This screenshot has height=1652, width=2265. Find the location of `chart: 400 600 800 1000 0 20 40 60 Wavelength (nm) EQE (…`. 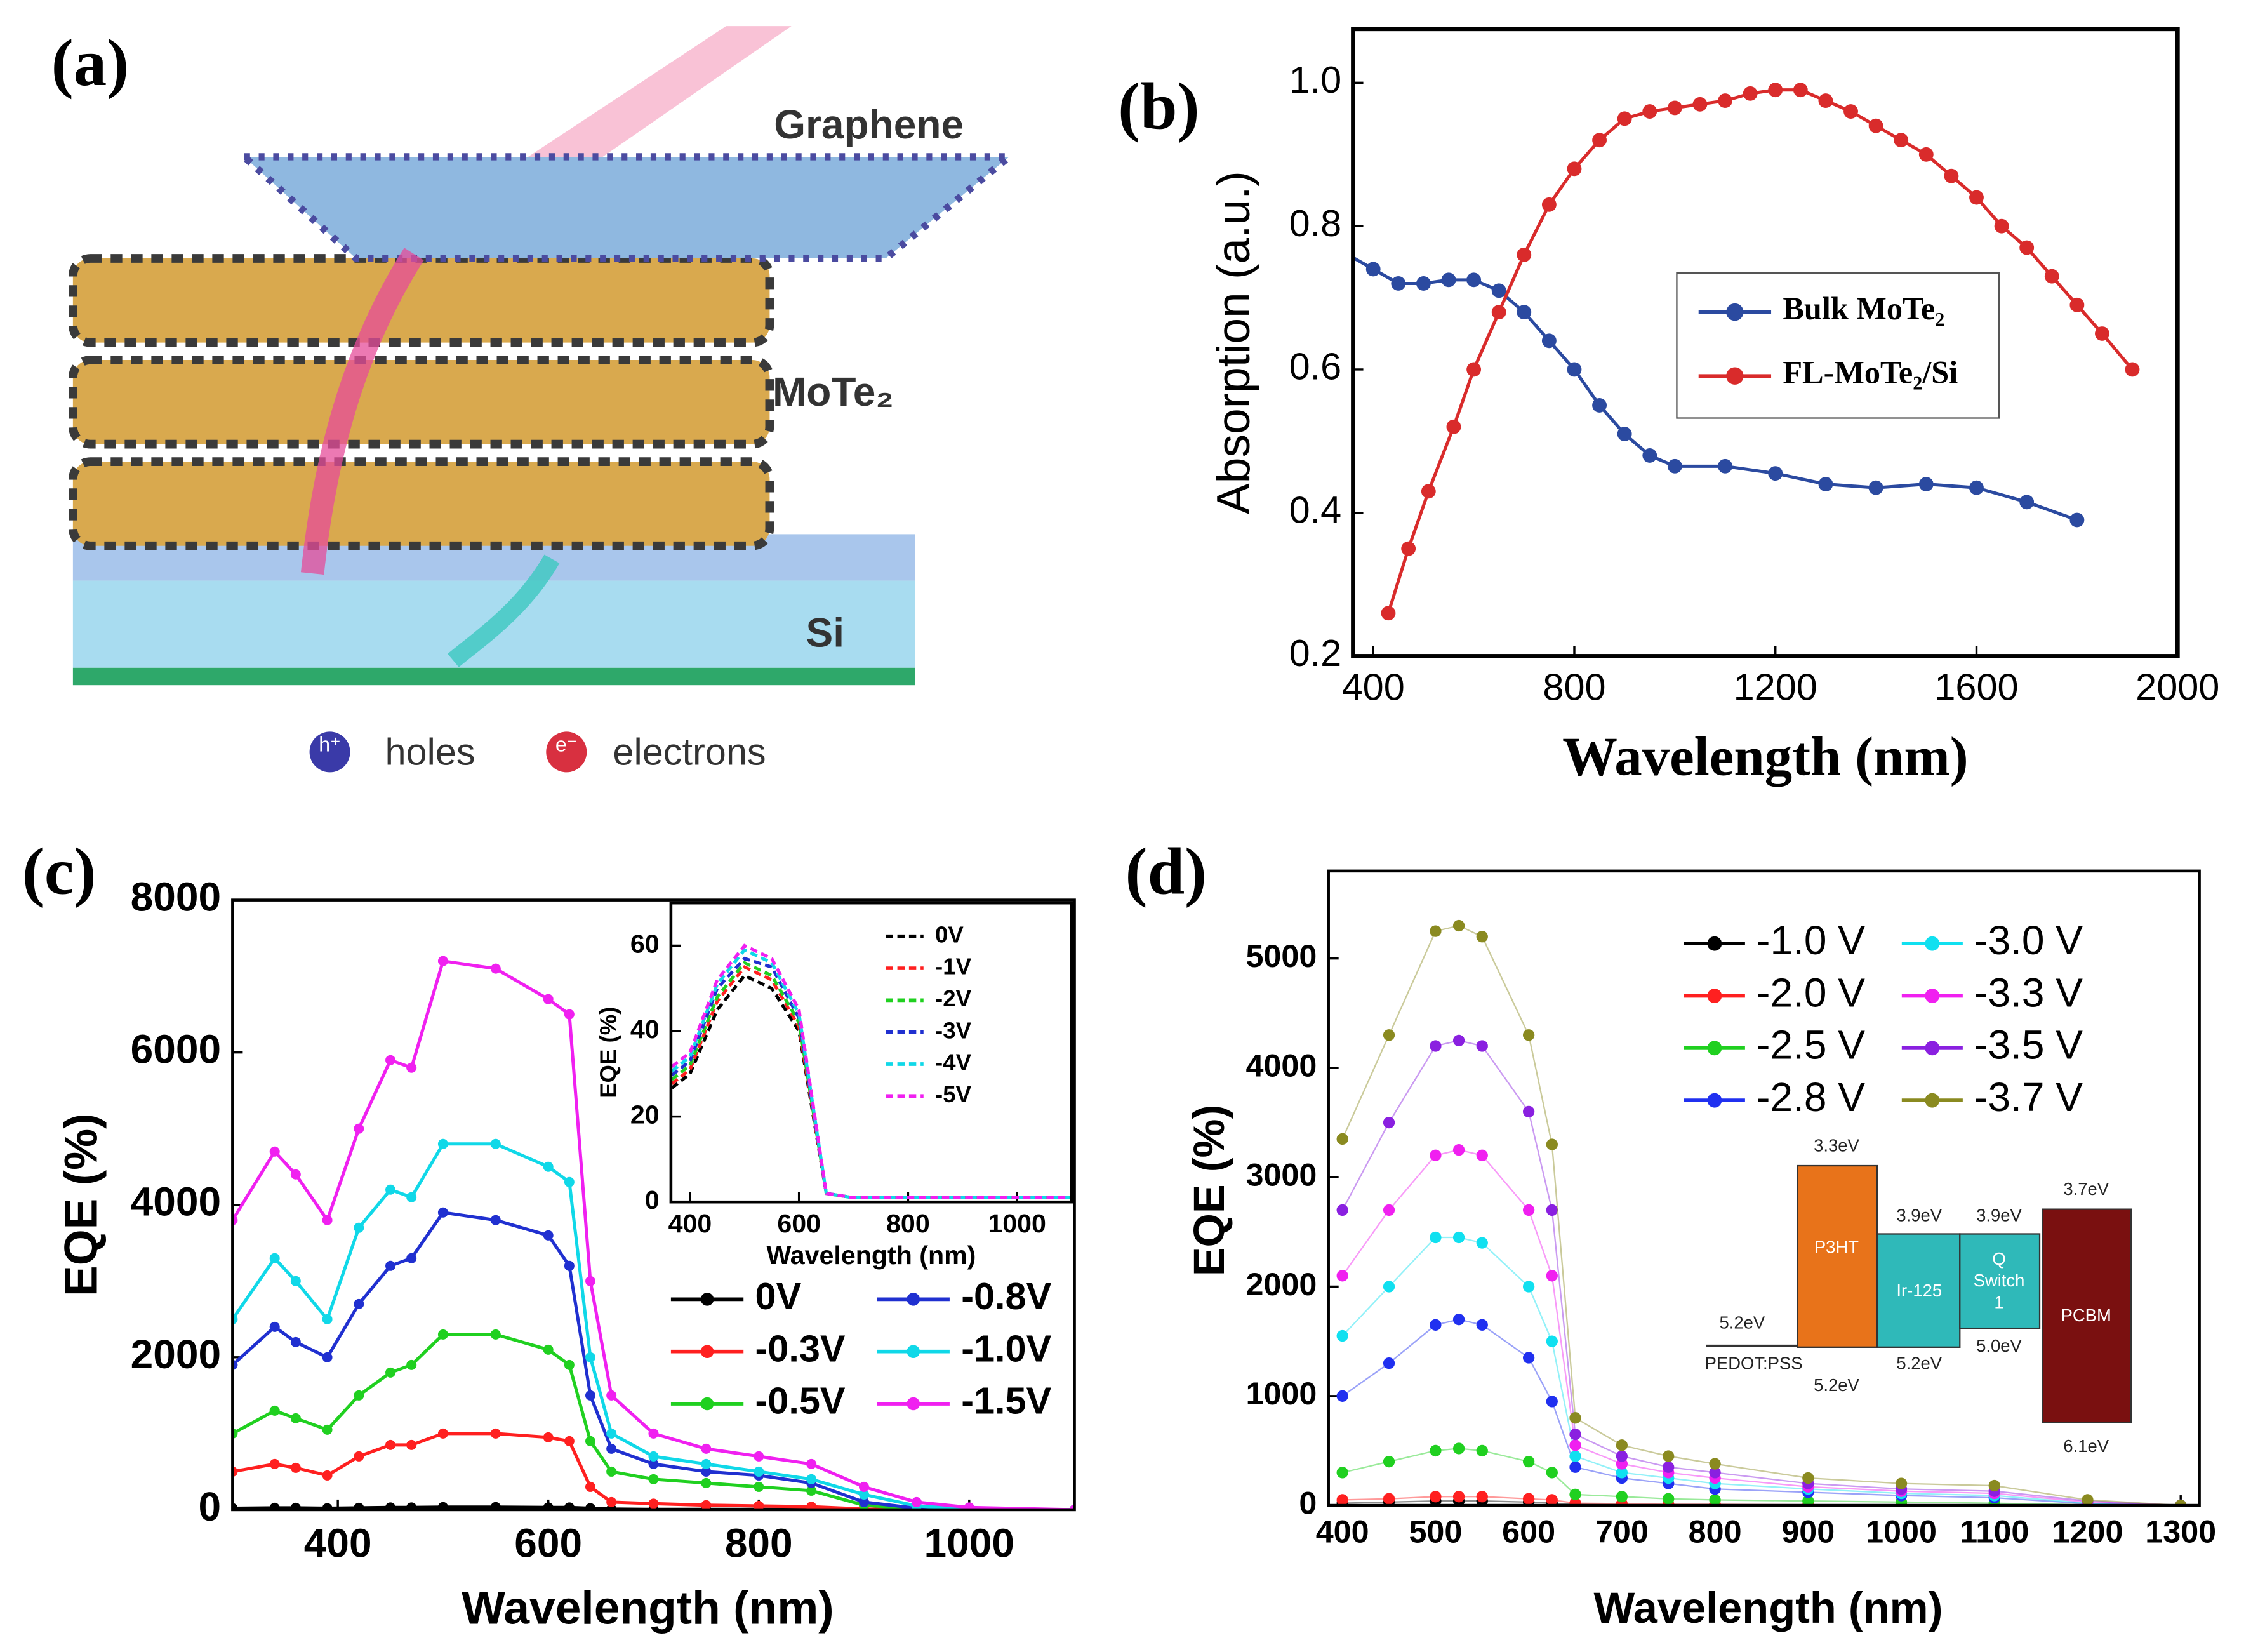

chart: 400 600 800 1000 0 20 40 60 Wavelength (nm) EQE (… is located at coordinates (834, 1085).